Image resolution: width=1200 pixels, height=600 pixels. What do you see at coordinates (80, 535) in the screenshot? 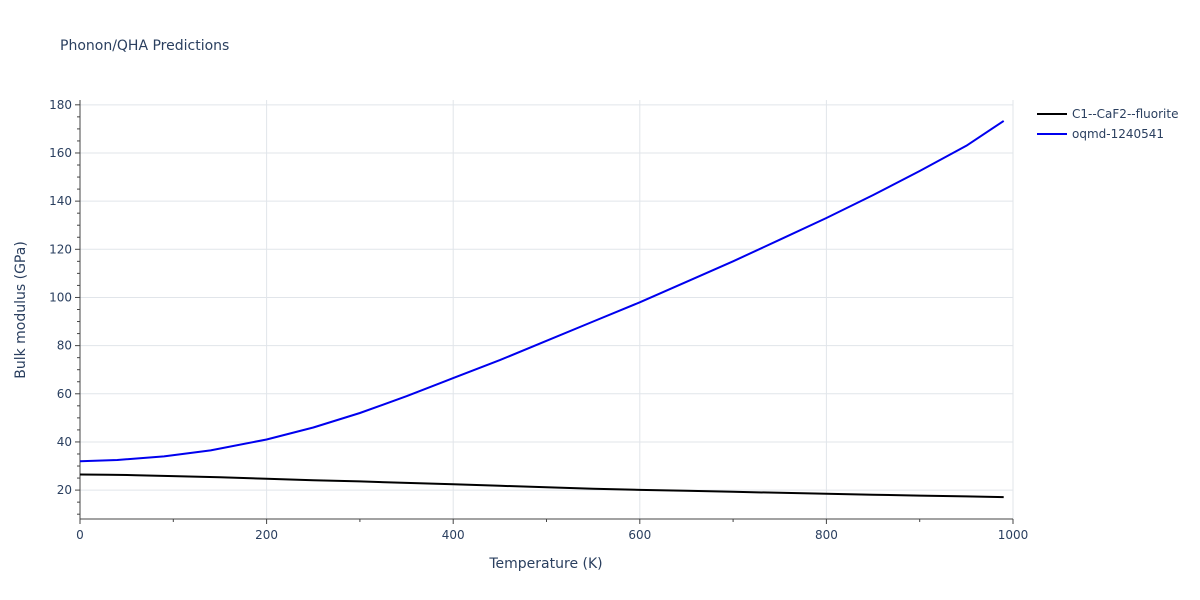
I see `x-tick-label: 0` at bounding box center [80, 535].